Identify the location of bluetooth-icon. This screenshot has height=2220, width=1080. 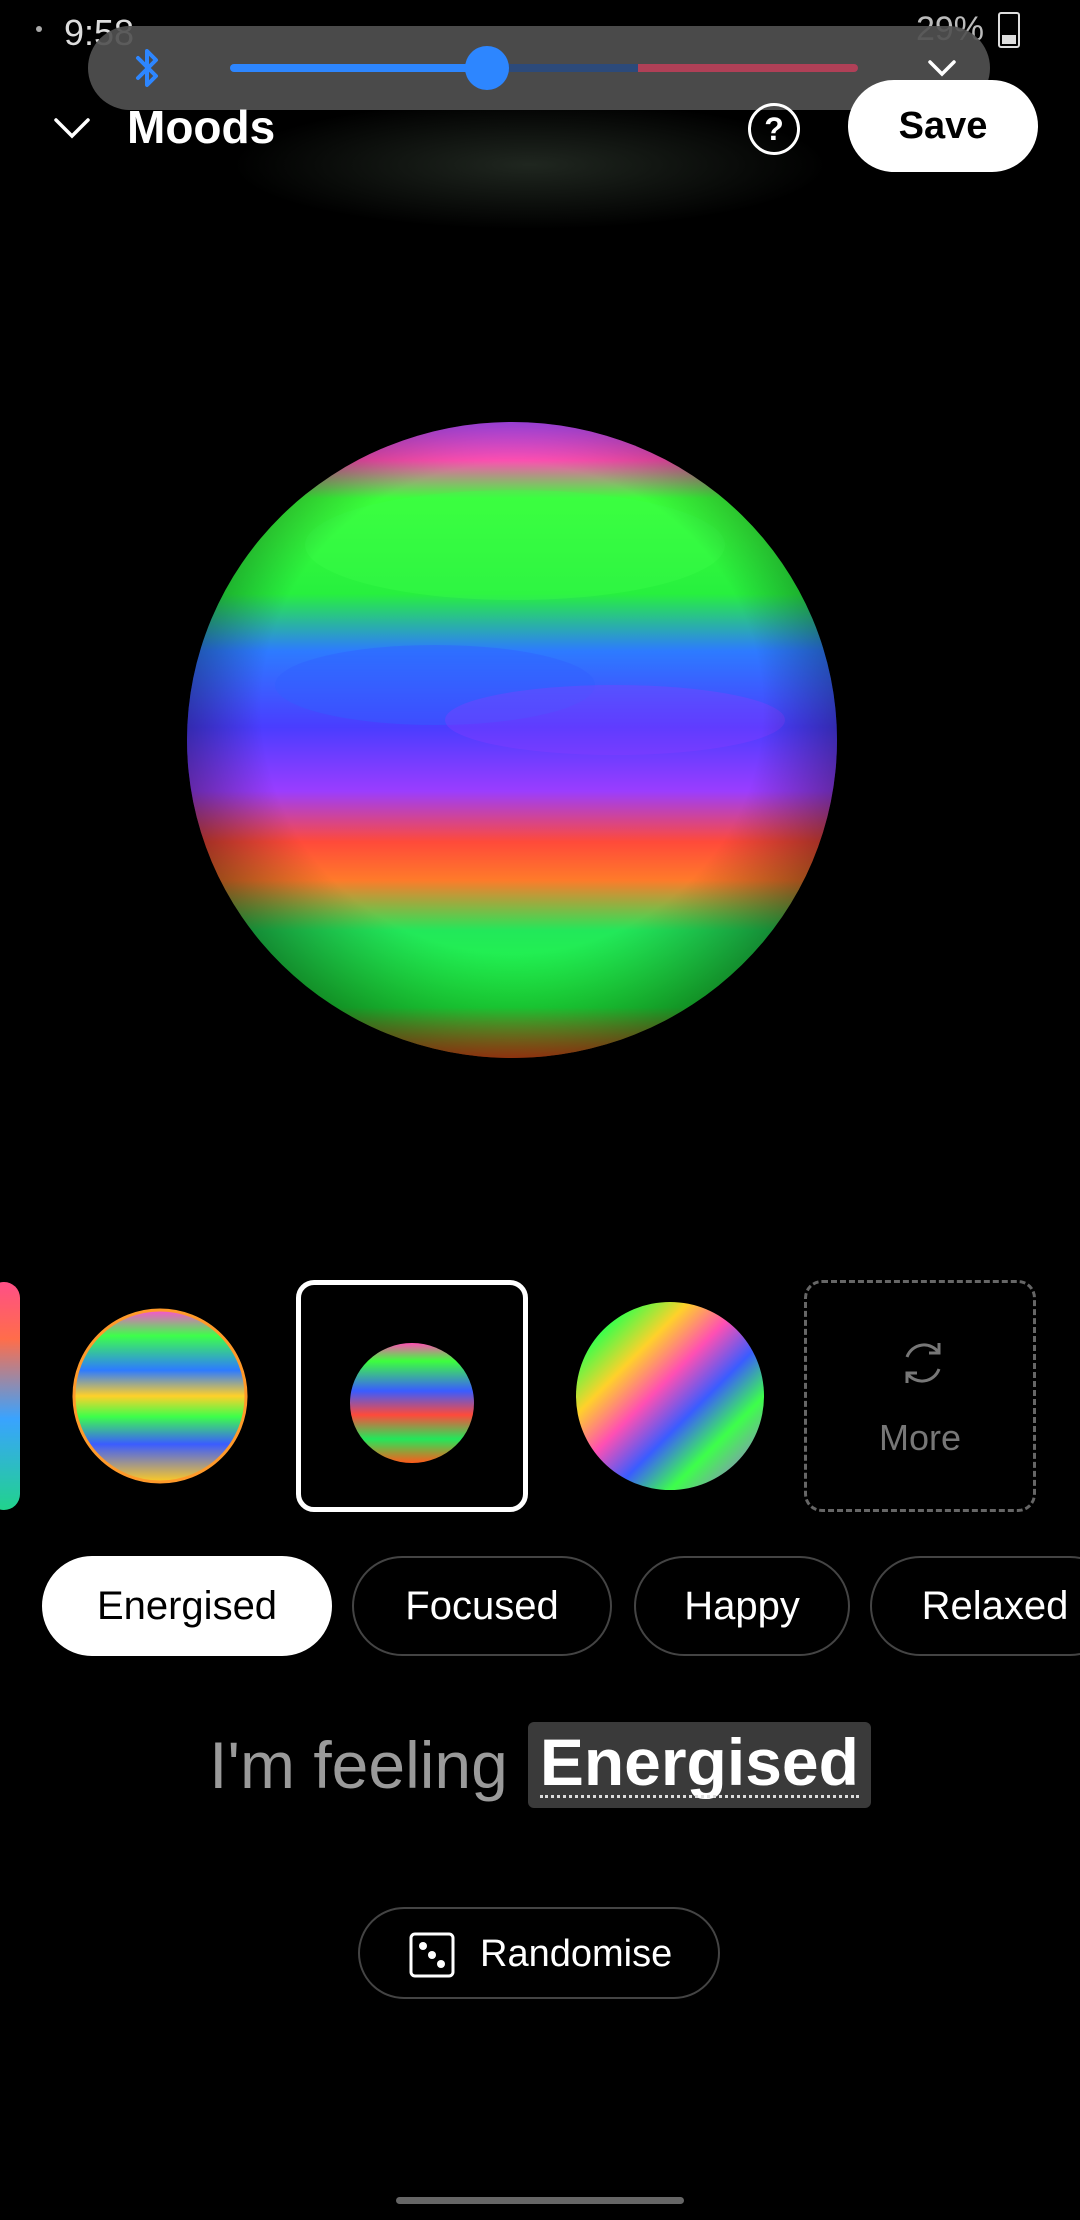
(147, 68).